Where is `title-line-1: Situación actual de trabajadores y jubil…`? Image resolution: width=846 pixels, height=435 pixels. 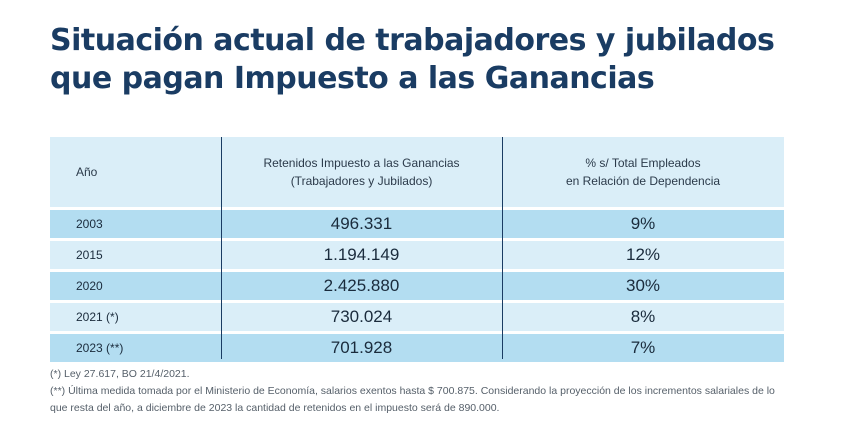
title-line-1: Situación actual de trabajadores y jubil… is located at coordinates (412, 40).